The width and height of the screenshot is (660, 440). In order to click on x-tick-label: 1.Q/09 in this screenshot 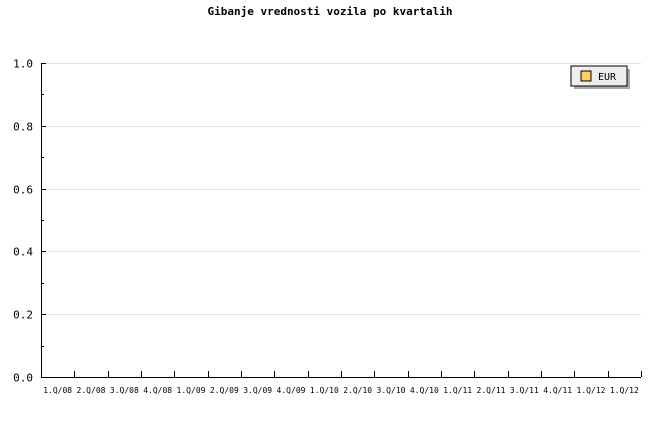, I will do `click(191, 390)`.